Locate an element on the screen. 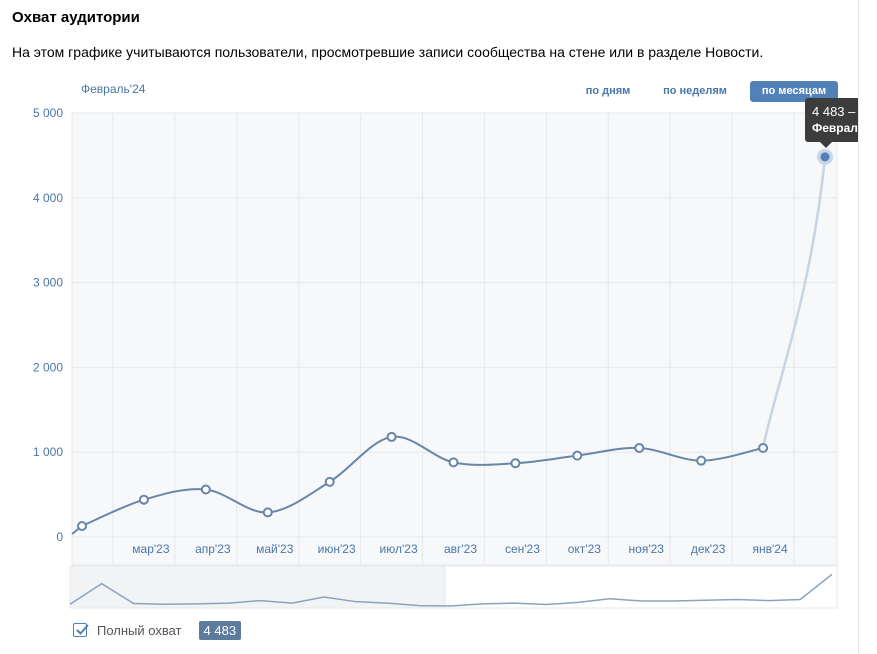 This screenshot has width=877, height=654. x-tick-label: май'23 is located at coordinates (275, 549).